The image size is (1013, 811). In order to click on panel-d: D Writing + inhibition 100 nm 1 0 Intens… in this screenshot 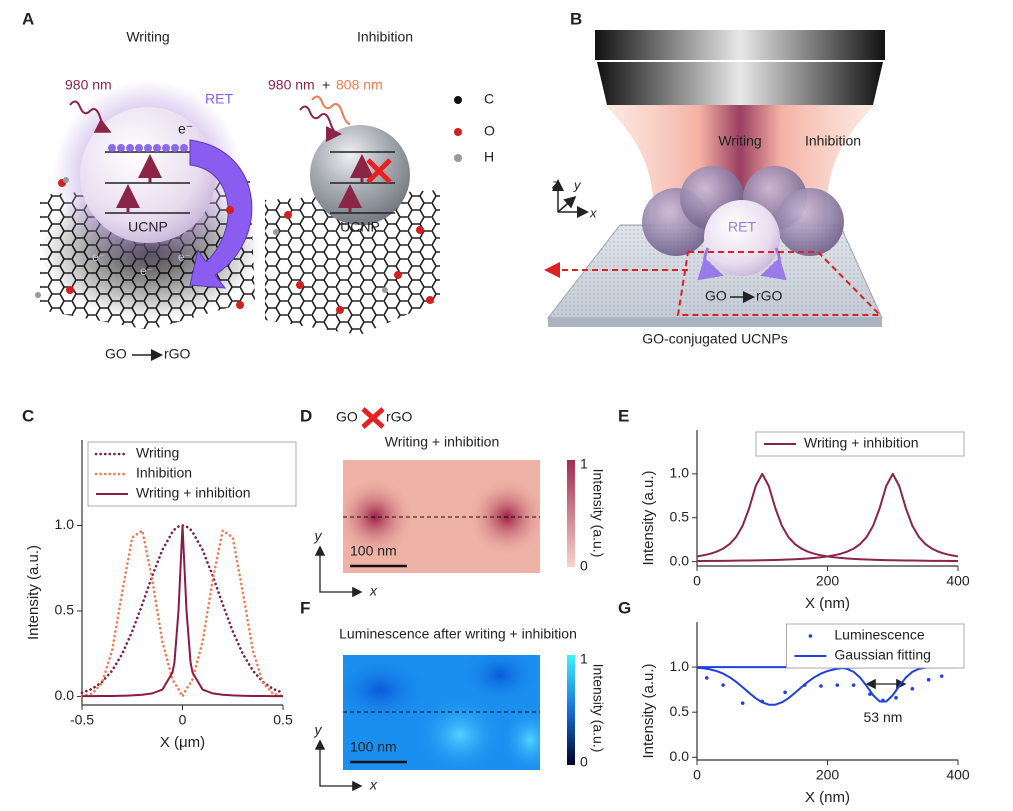, I will do `click(453, 502)`.